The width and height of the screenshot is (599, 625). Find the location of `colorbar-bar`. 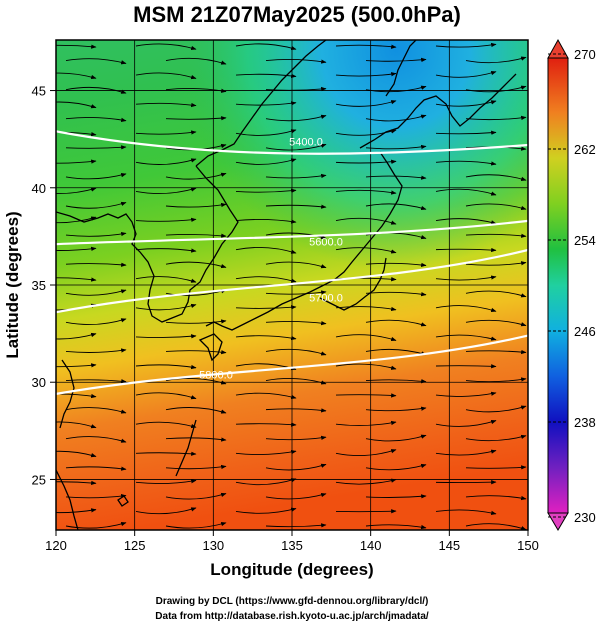

colorbar-bar is located at coordinates (558, 285).